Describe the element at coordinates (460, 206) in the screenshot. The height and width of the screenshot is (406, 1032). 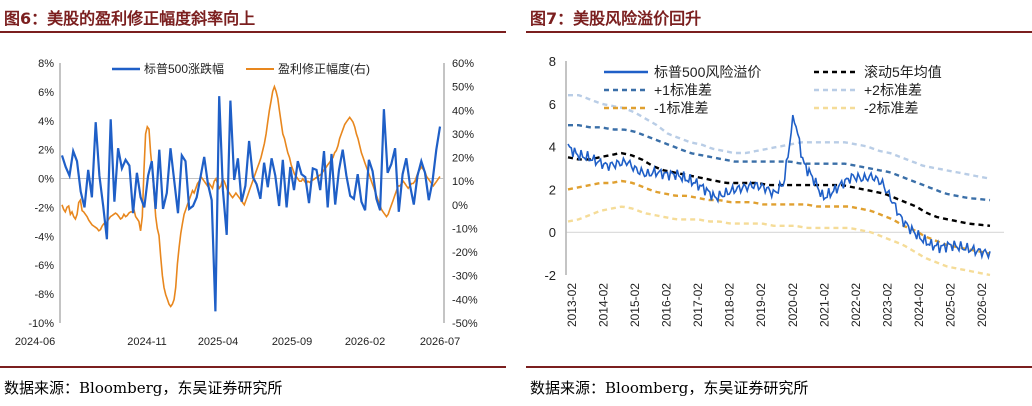
I see `y-tick-label-right: 0%` at that location.